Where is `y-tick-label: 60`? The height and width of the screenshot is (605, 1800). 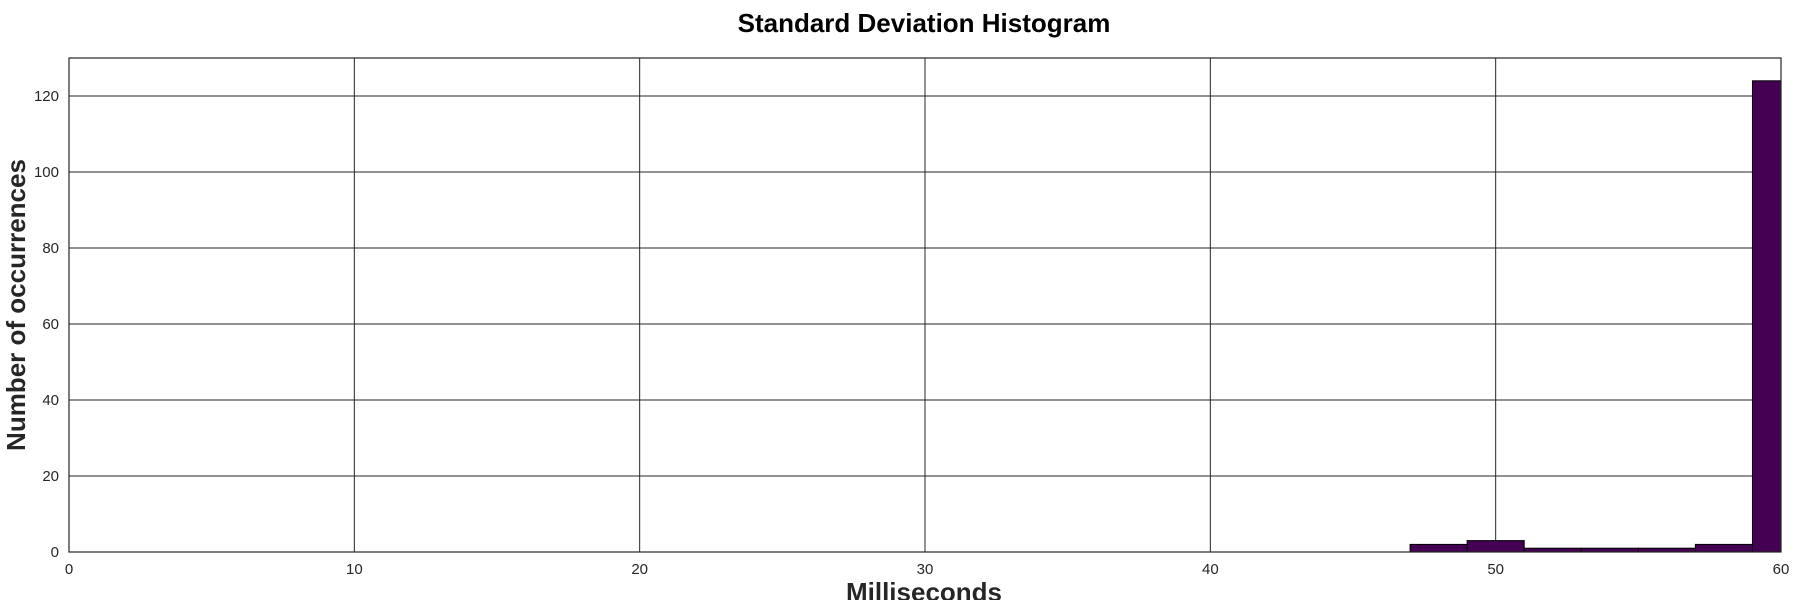
y-tick-label: 60 is located at coordinates (50, 324).